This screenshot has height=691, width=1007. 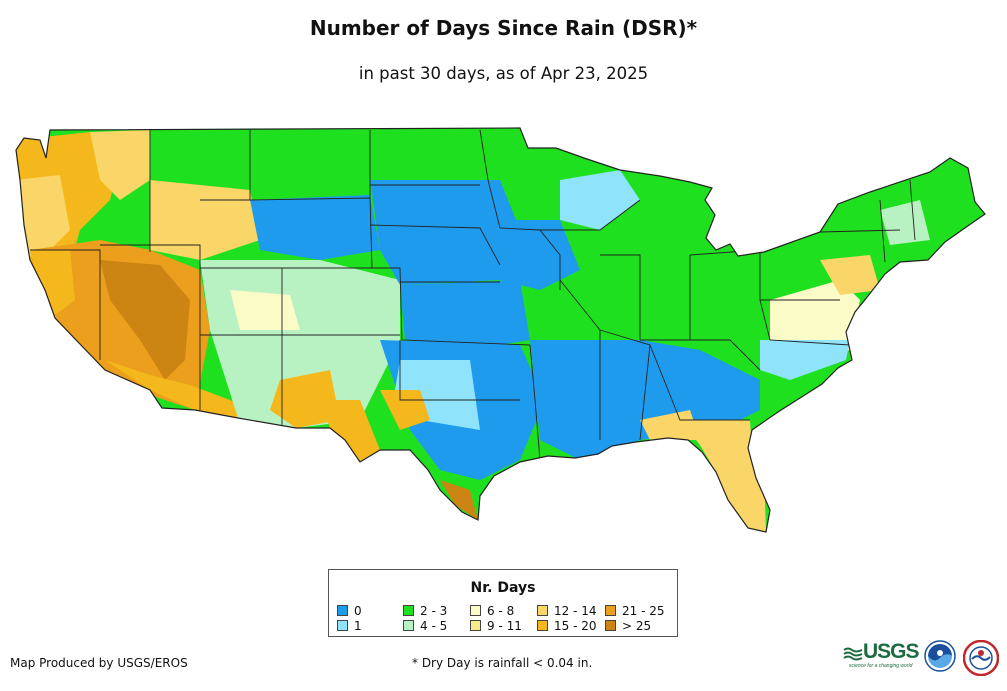 I want to click on legend-item-7: 15 - 20, so click(x=567, y=626).